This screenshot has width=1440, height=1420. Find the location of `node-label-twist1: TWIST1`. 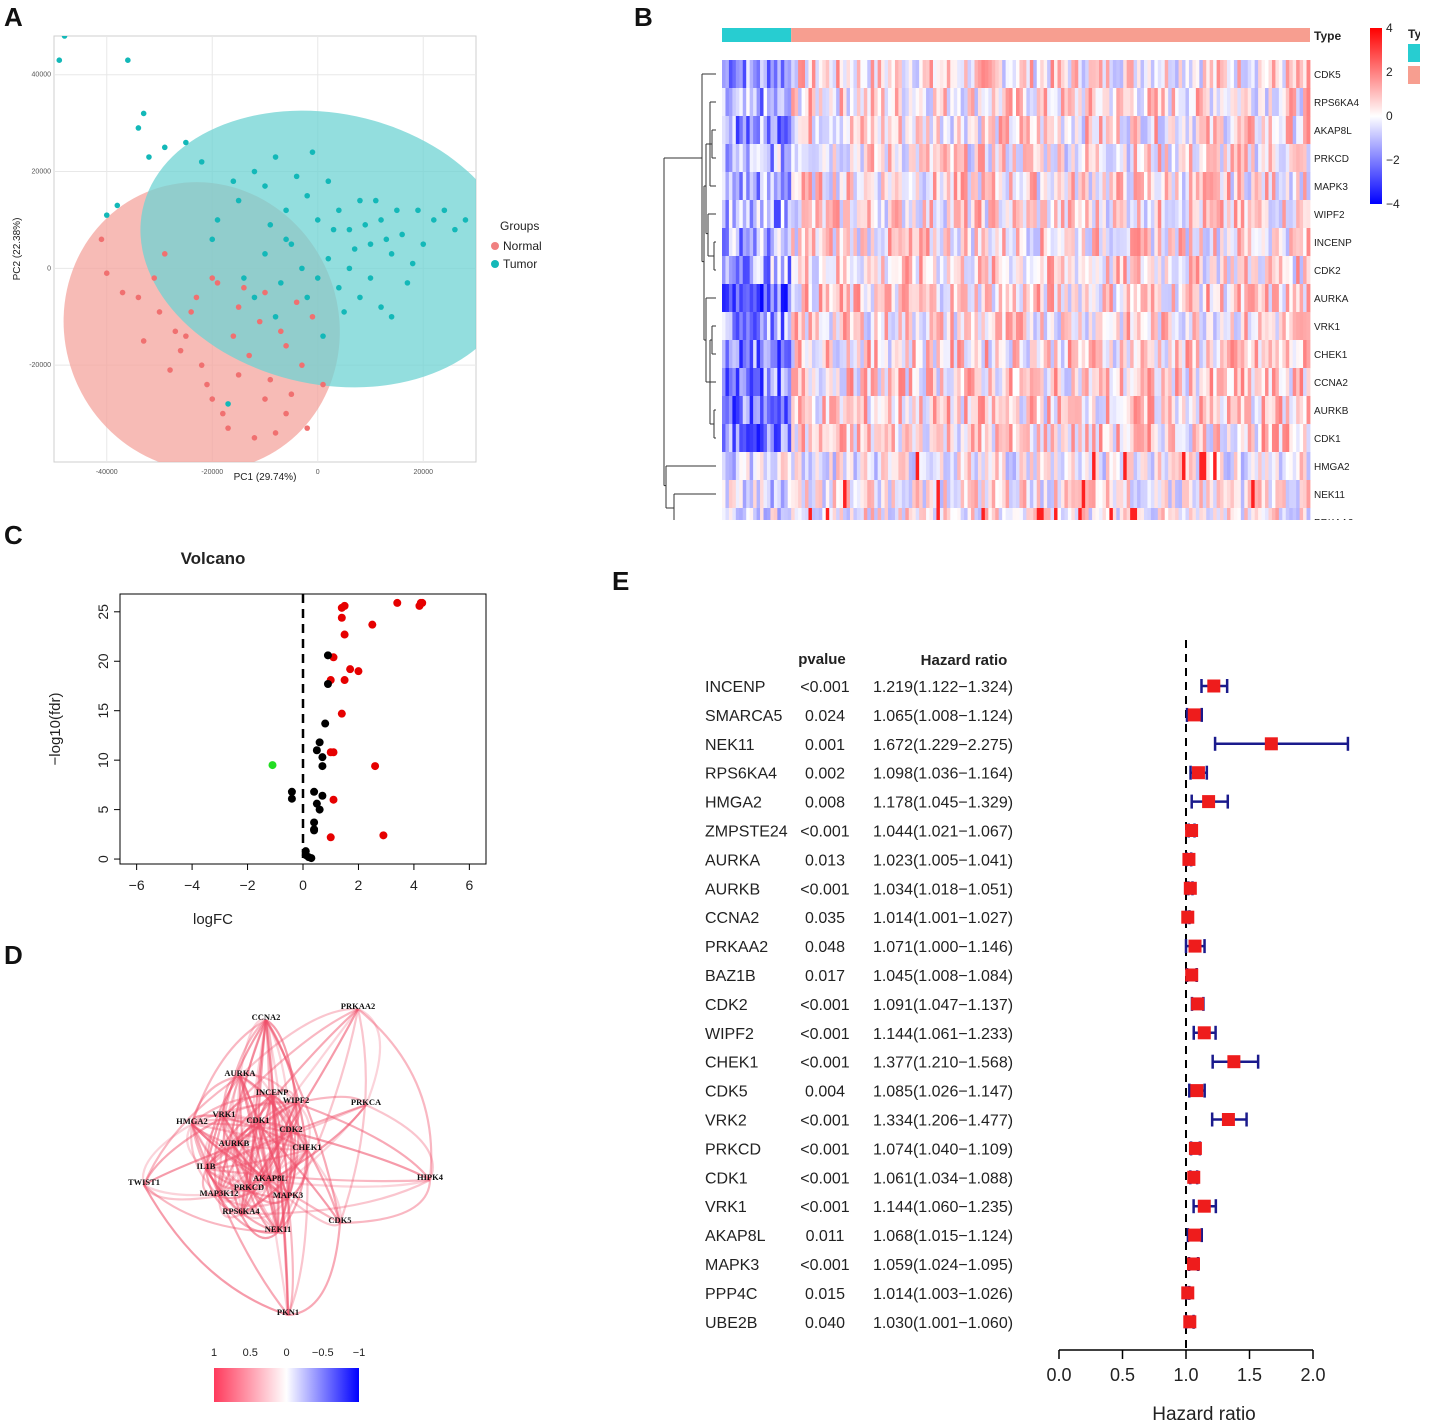

node-label-twist1: TWIST1 is located at coordinates (144, 1182).